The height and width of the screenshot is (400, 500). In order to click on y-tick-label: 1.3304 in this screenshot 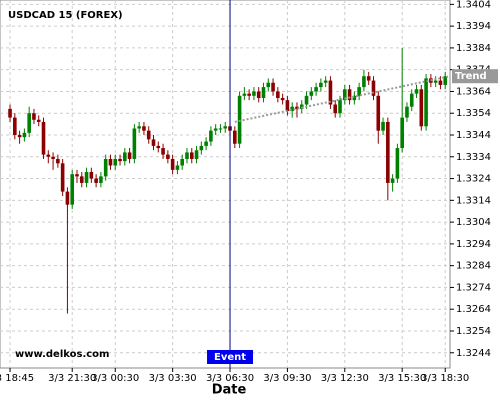, I will do `click(473, 222)`.